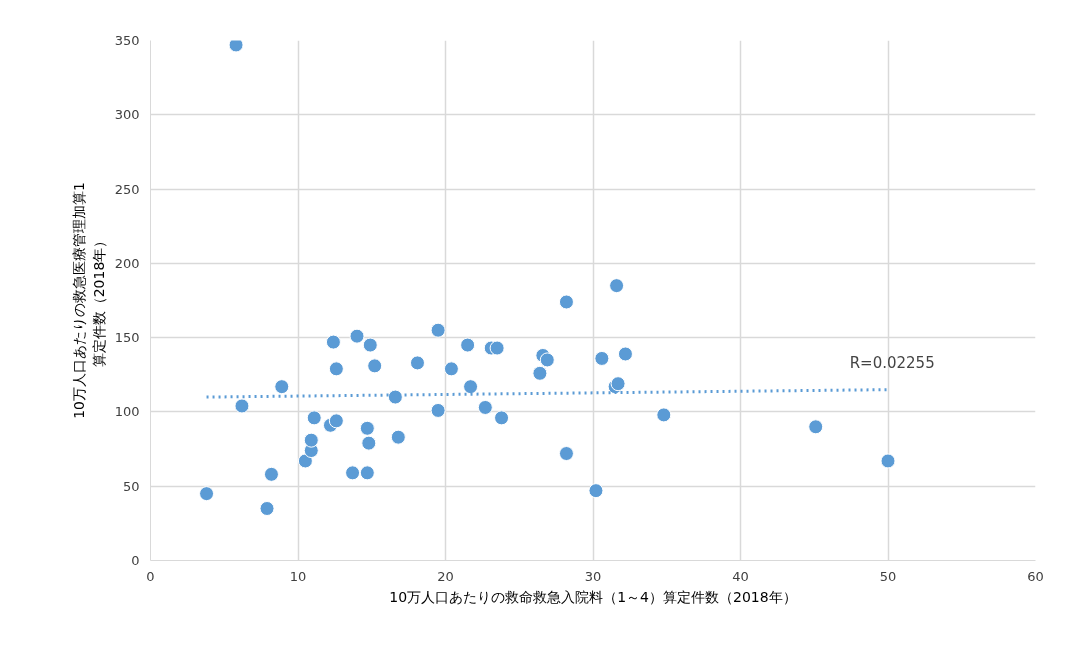 The image size is (1083, 646). Describe the element at coordinates (127, 338) in the screenshot. I see `y-tick-label: 150` at that location.